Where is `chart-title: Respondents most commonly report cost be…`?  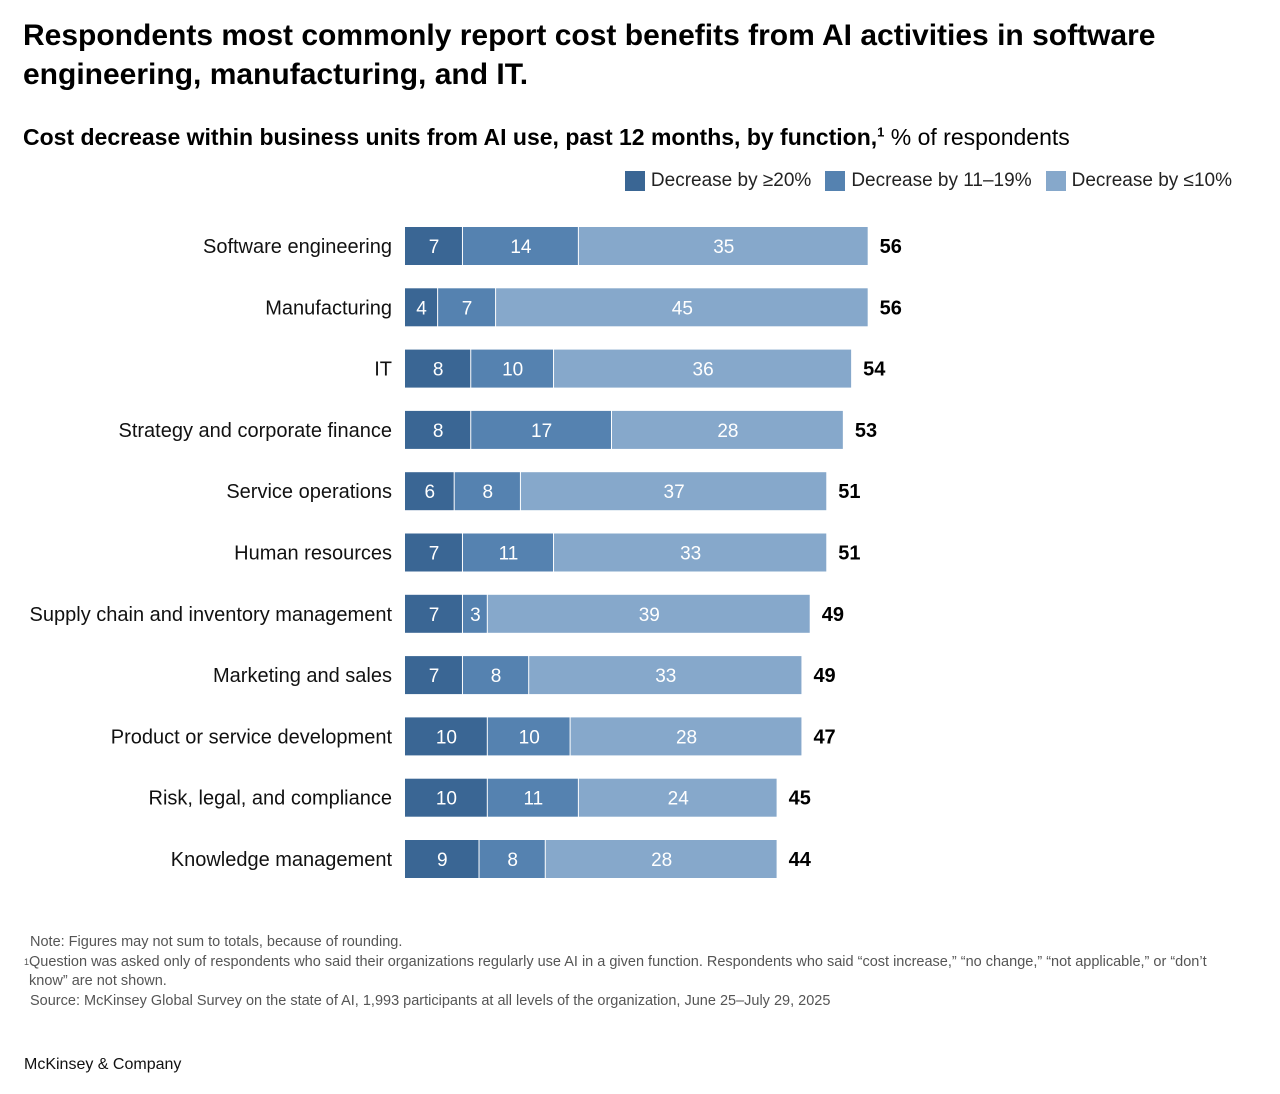
chart-title: Respondents most commonly report cost be… is located at coordinates (589, 55).